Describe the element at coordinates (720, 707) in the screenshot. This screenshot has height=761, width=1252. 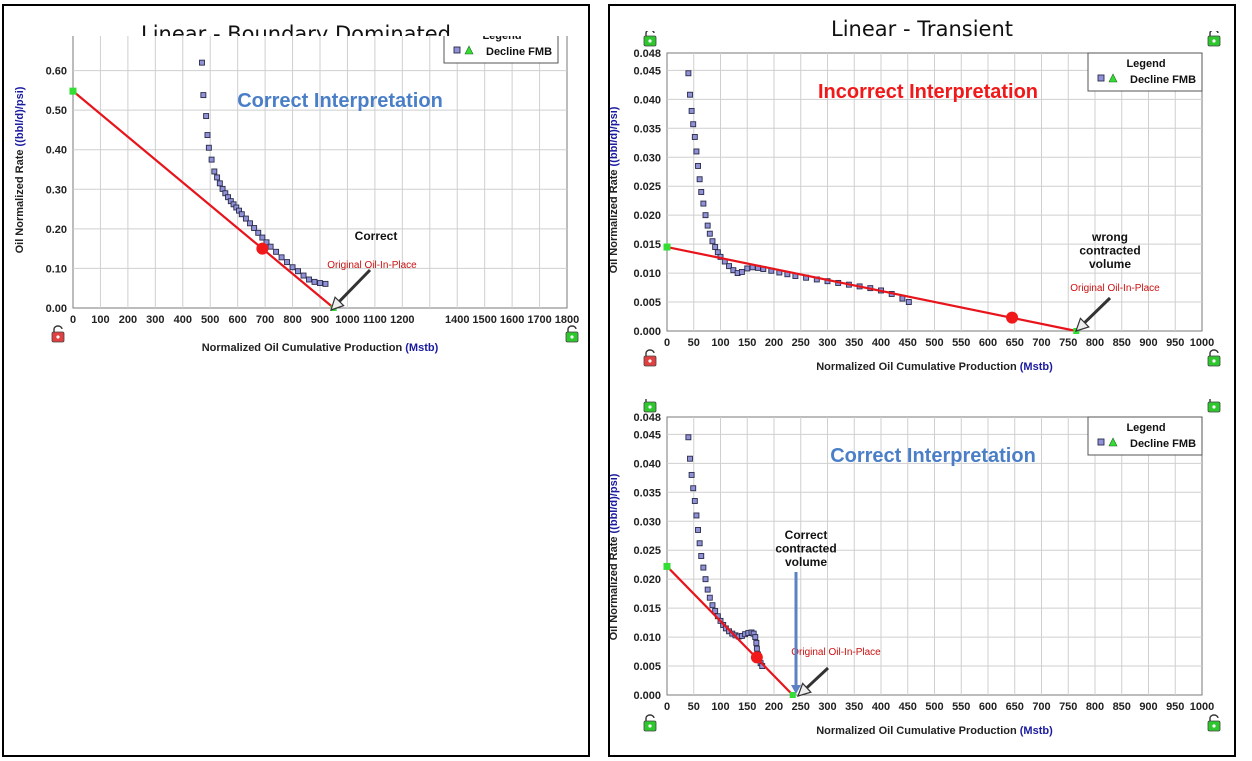
I see `x-tick-label: 100` at that location.